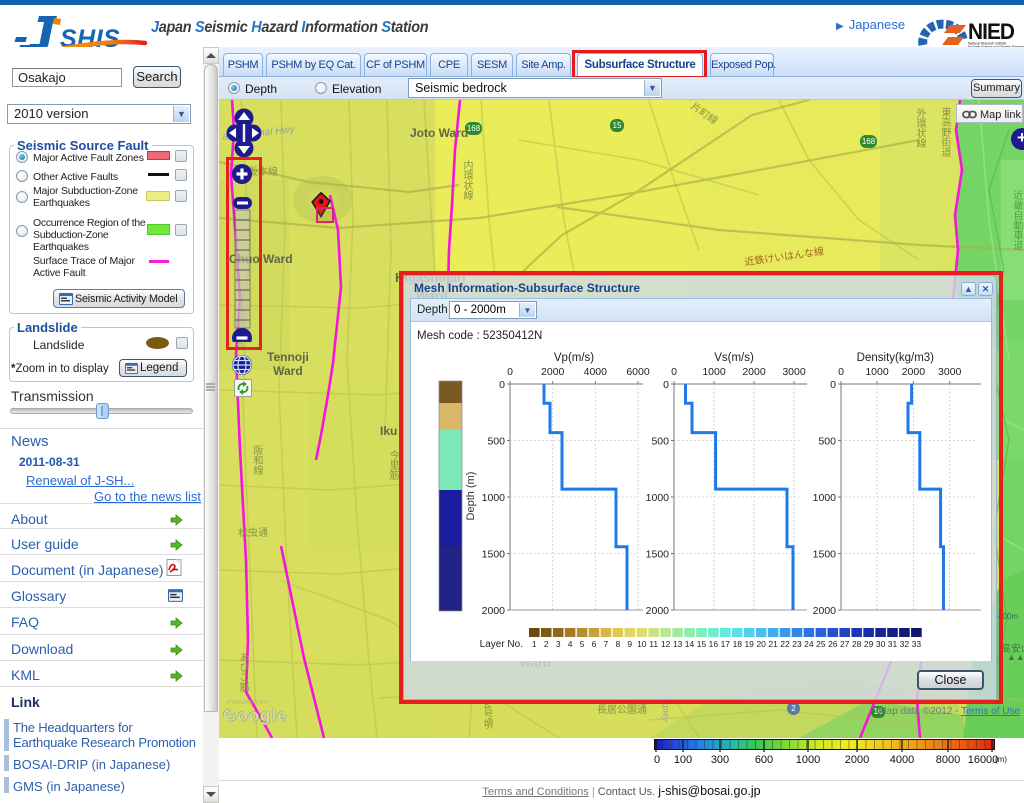  What do you see at coordinates (905, 644) in the screenshot?
I see `svg-text: 32` at bounding box center [905, 644].